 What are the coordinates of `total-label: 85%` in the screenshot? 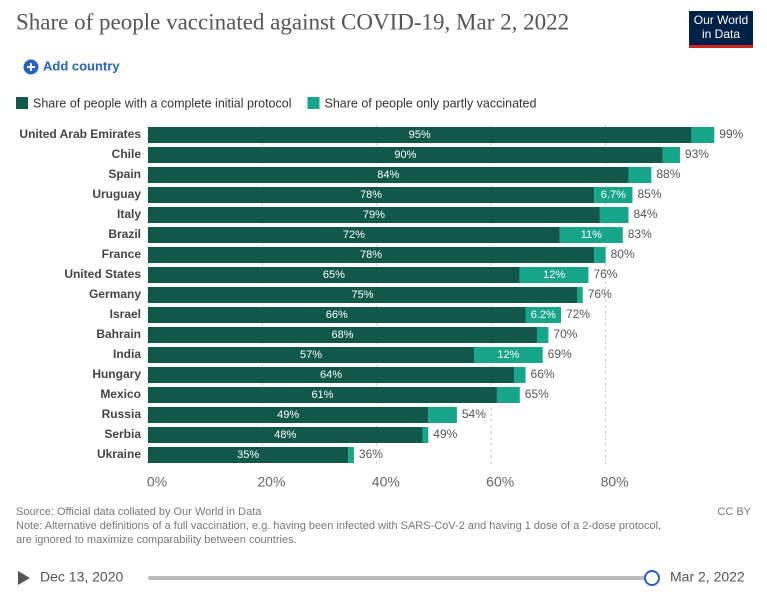 It's located at (649, 194).